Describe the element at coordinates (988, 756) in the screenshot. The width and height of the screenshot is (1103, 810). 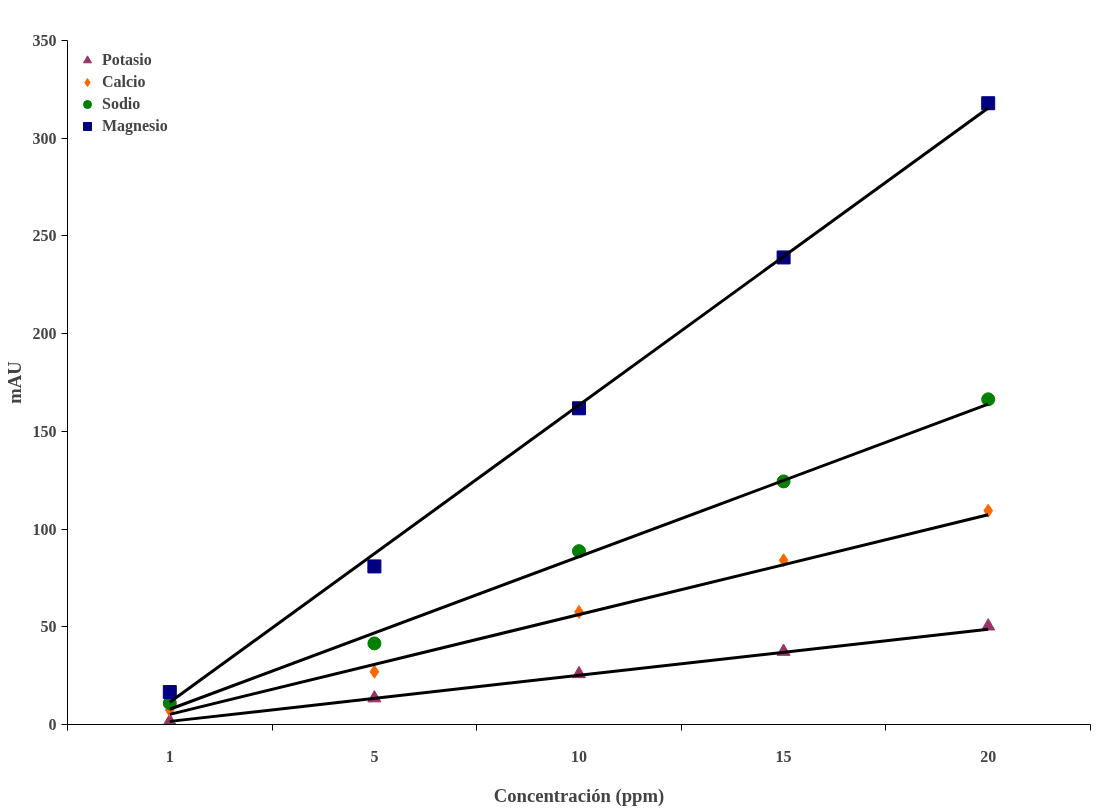
I see `x-tick-label: 20` at that location.